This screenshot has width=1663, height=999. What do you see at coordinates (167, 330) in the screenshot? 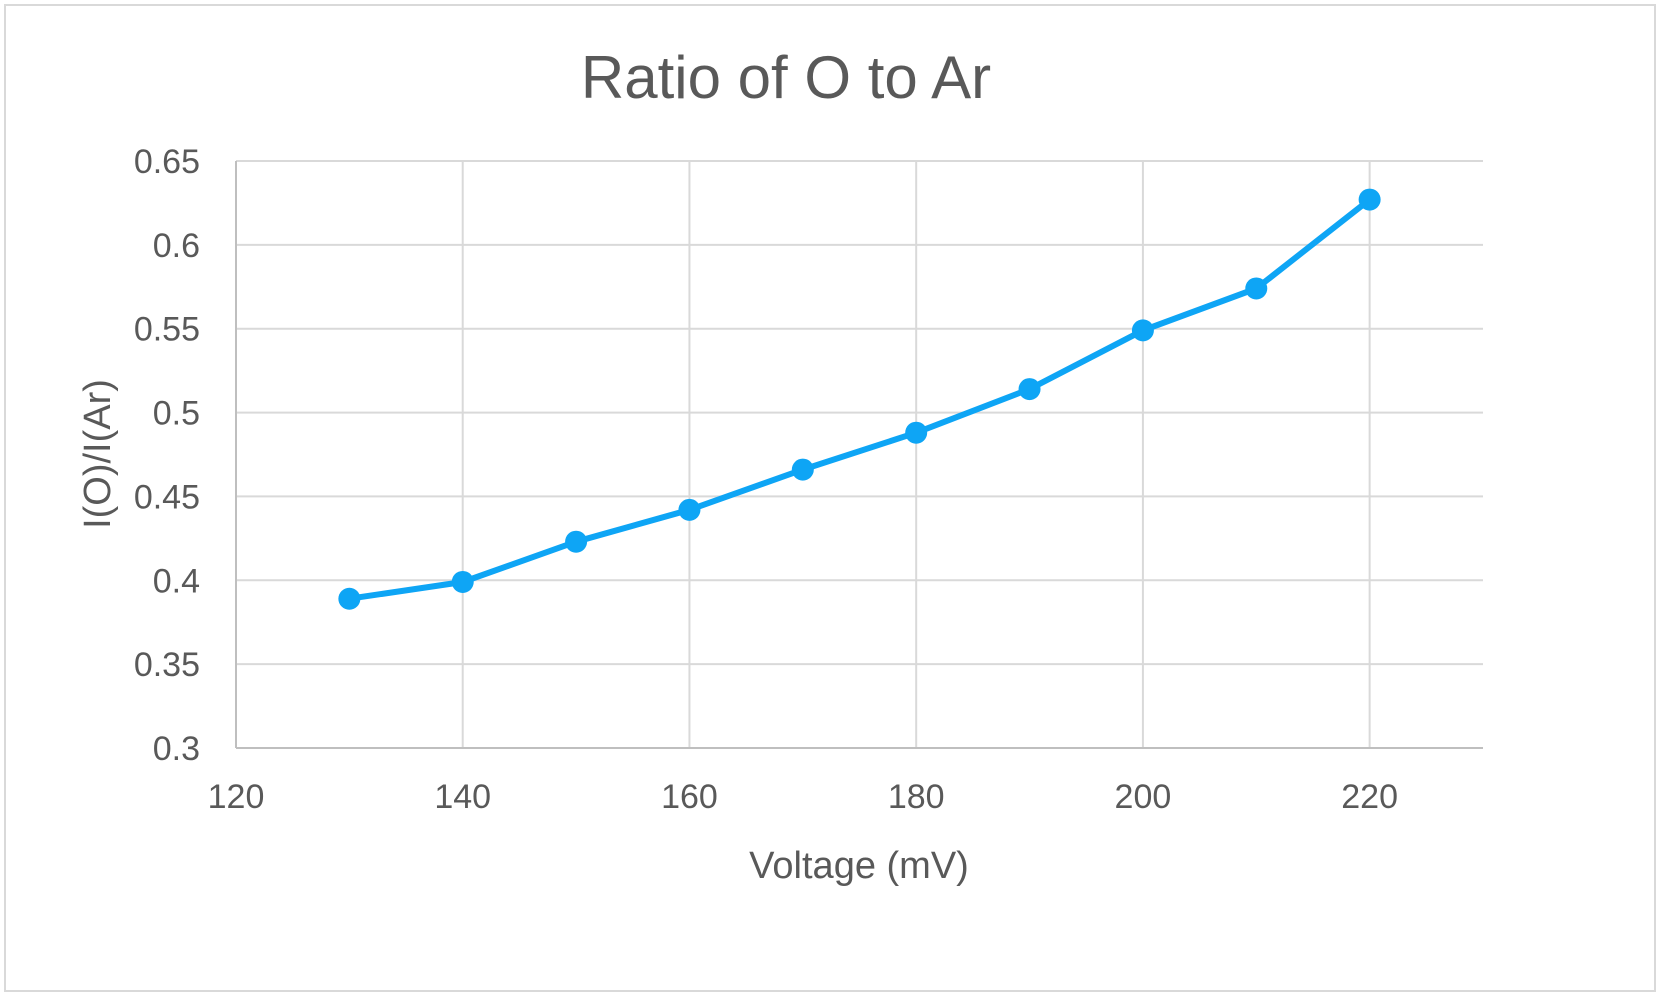
I see `y-tick-label: 0.55` at bounding box center [167, 330].